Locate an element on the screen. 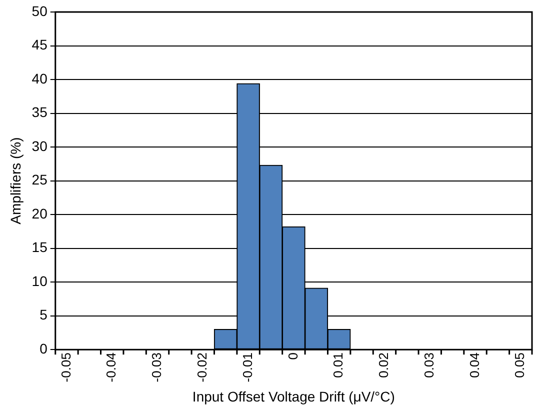 The width and height of the screenshot is (542, 414). x-tick-label: 0 is located at coordinates (292, 356).